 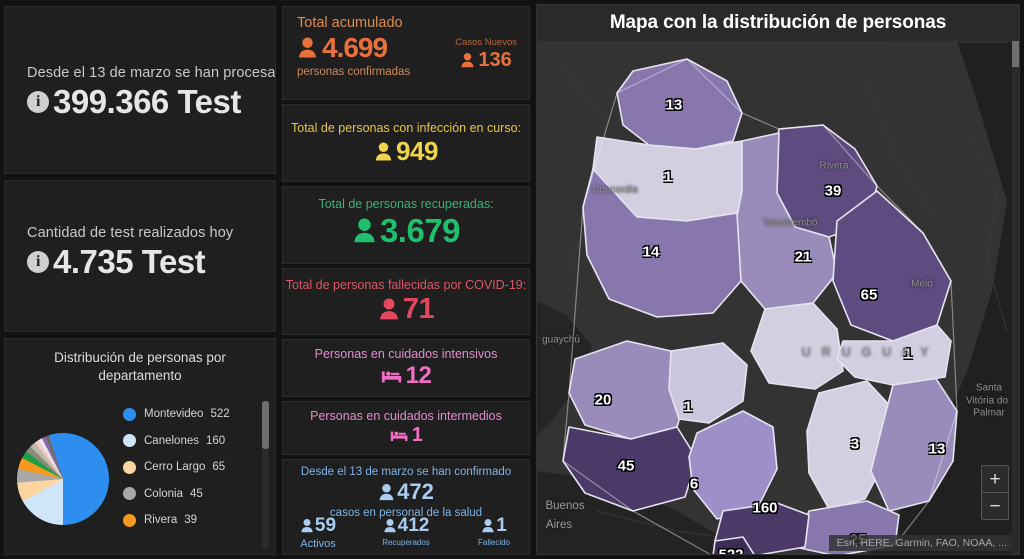 What do you see at coordinates (651, 252) in the screenshot?
I see `map-department-value: 14` at bounding box center [651, 252].